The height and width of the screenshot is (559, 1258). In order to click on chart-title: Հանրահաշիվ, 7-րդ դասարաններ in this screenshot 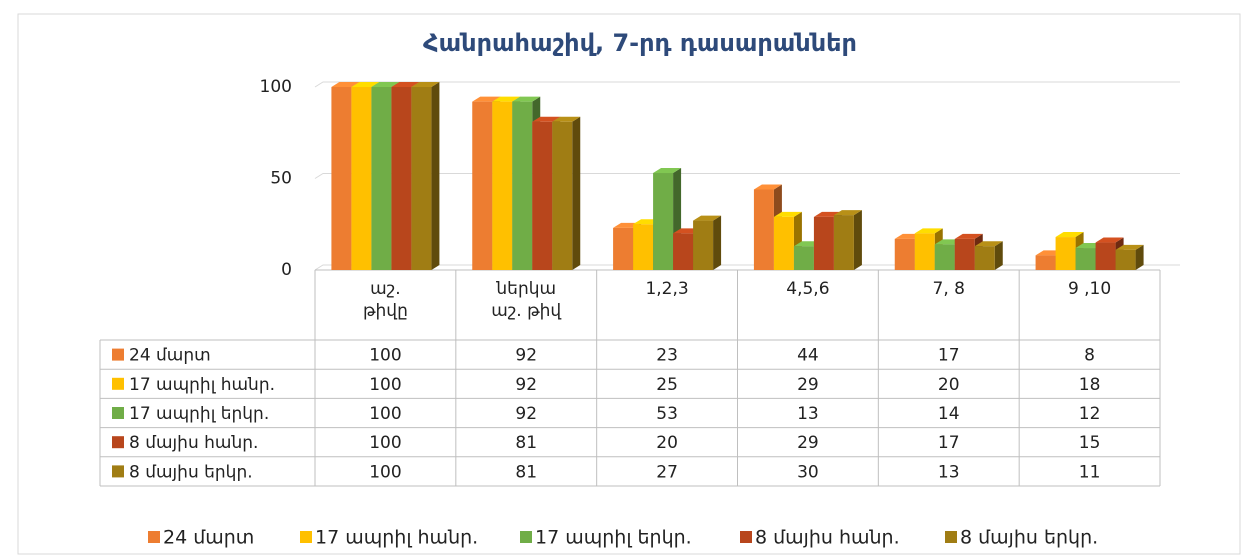, I will do `click(640, 43)`.